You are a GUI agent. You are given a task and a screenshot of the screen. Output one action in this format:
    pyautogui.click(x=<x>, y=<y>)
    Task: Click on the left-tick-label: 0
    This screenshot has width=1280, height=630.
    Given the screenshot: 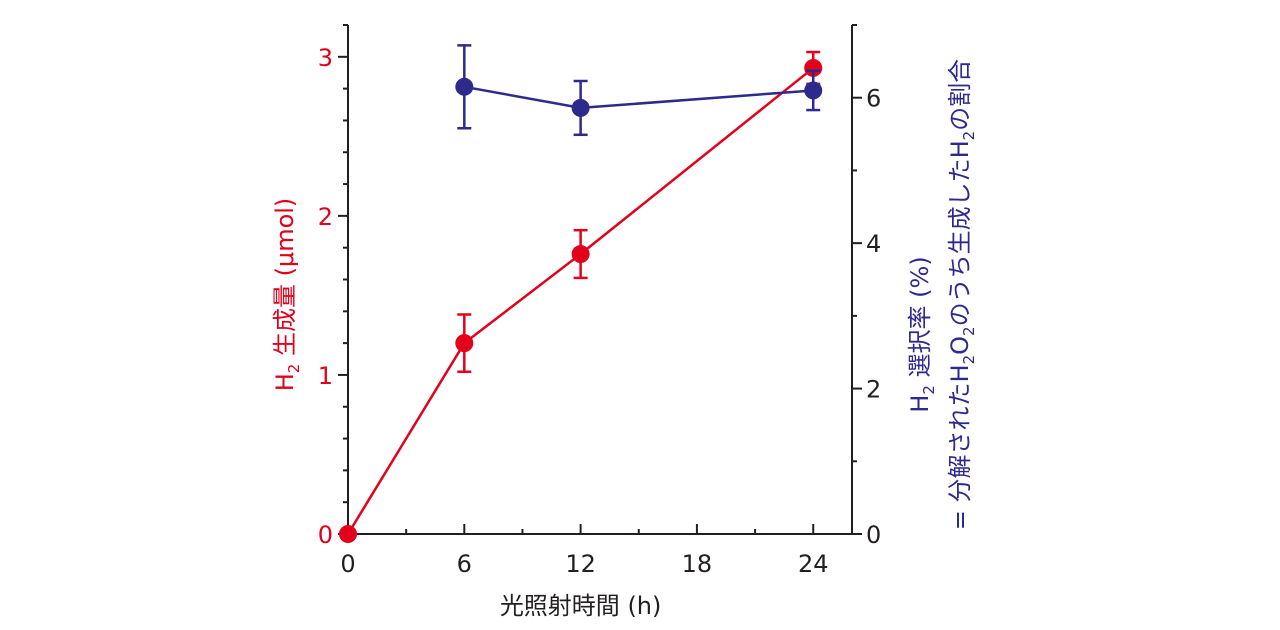 What is the action you would take?
    pyautogui.click(x=325, y=535)
    